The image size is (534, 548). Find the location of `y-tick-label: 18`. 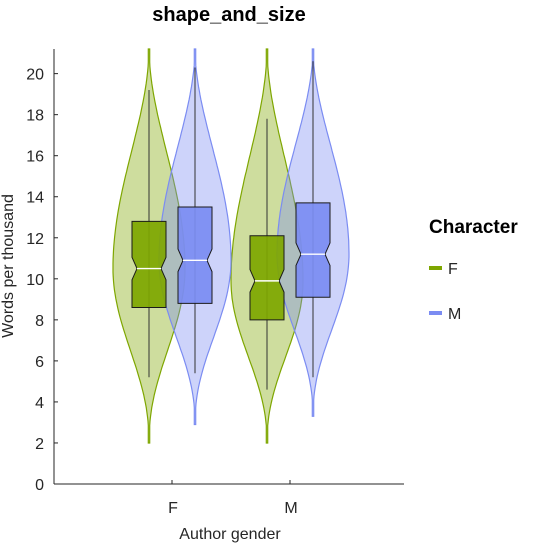

y-tick-label: 18 is located at coordinates (35, 116).